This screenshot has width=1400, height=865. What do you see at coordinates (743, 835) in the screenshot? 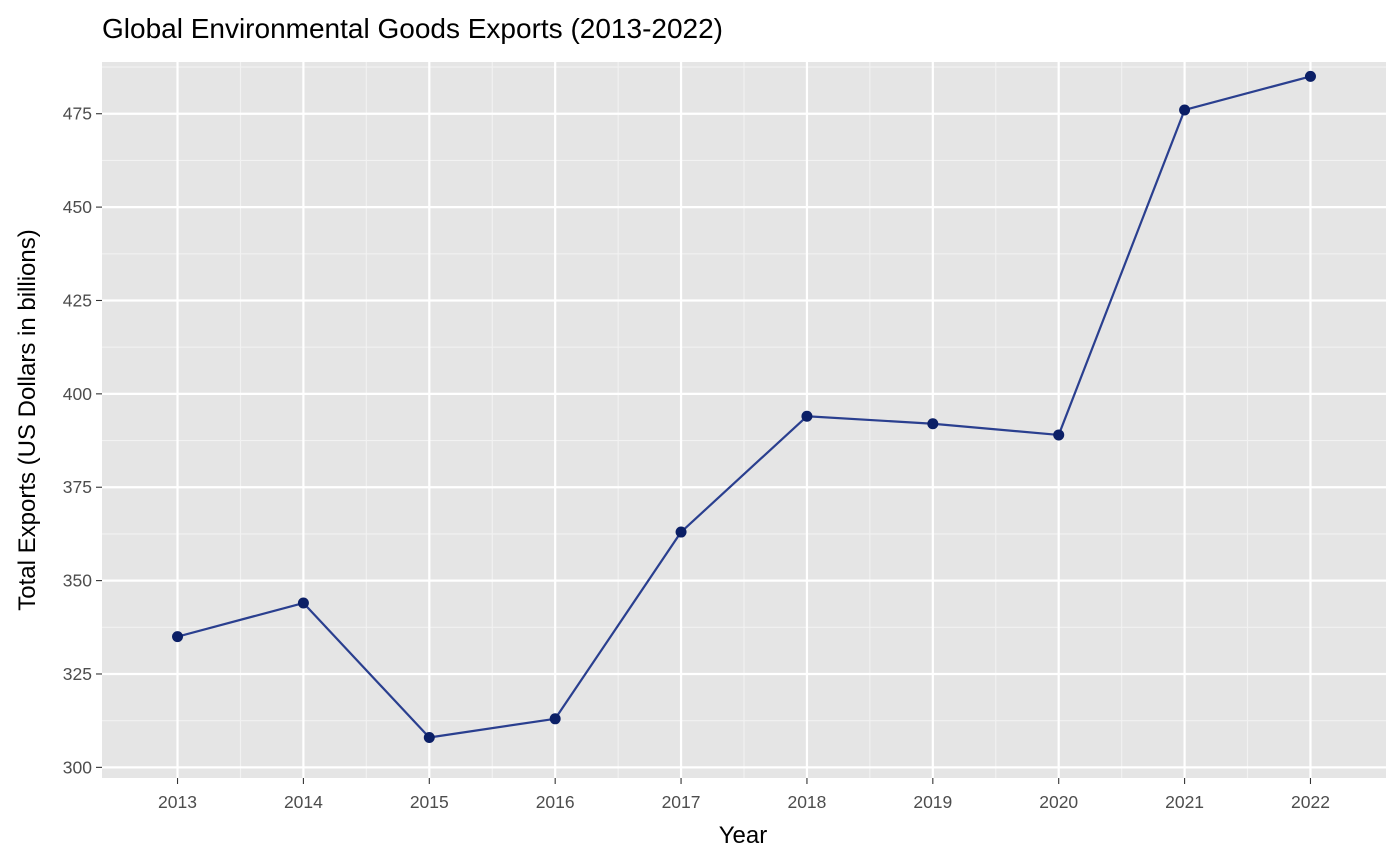
I see `x-axis-title: Year` at bounding box center [743, 835].